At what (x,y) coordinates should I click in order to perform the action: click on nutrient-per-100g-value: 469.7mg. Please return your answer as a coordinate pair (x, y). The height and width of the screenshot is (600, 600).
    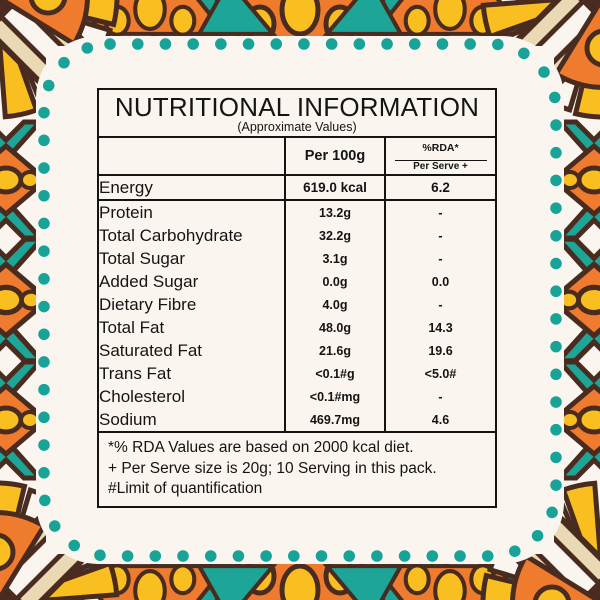
    Looking at the image, I should click on (334, 420).